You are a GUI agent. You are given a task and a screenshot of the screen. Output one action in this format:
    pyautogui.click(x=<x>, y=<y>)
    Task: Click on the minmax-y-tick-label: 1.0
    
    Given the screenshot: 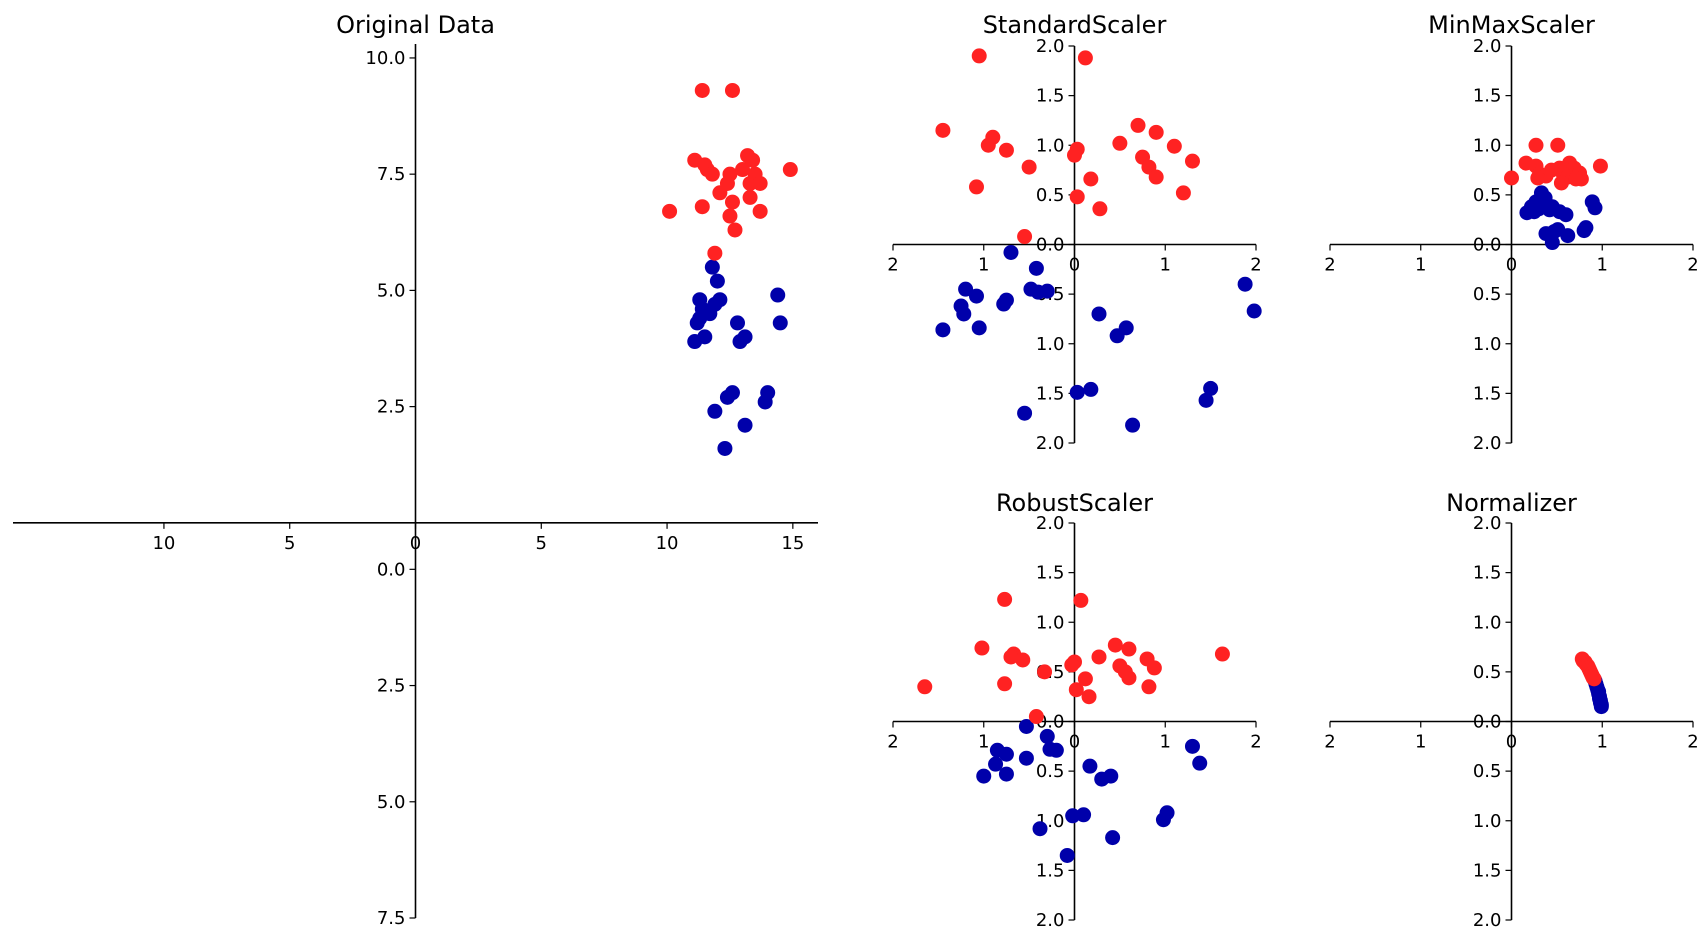 What is the action you would take?
    pyautogui.click(x=1487, y=145)
    